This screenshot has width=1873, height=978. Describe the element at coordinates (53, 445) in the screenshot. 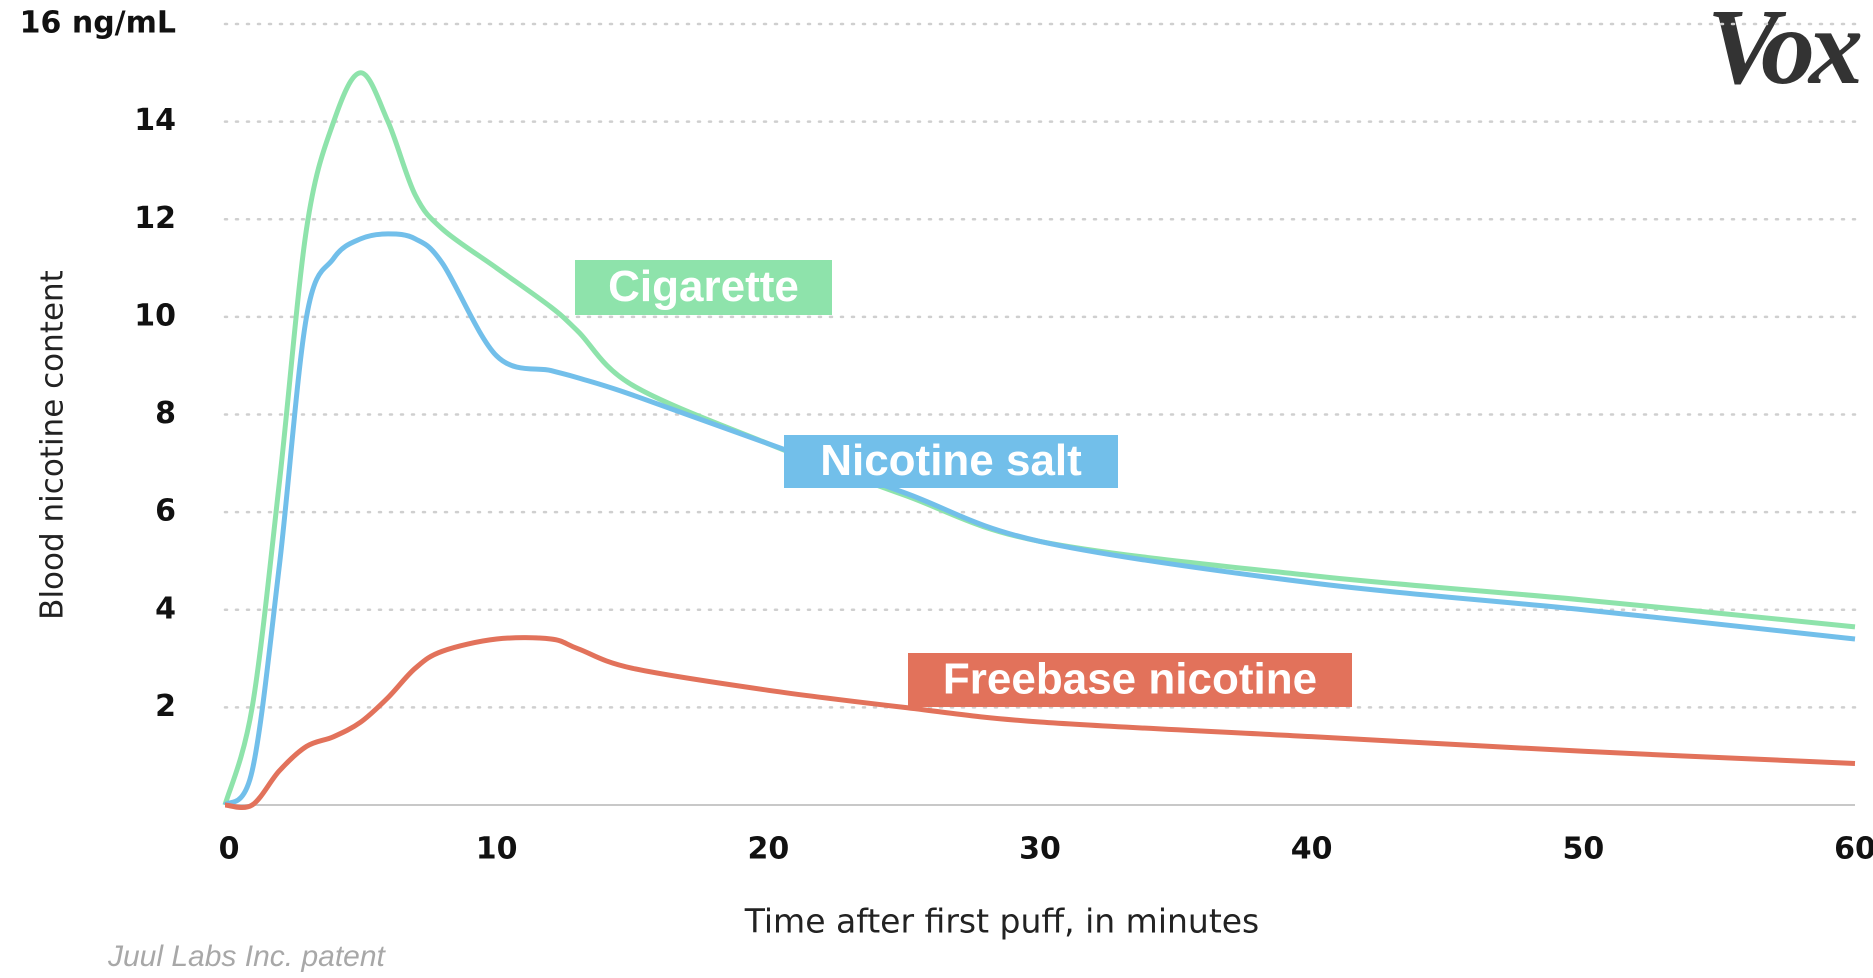

I see `y-axis-label: Blood nicotine content` at that location.